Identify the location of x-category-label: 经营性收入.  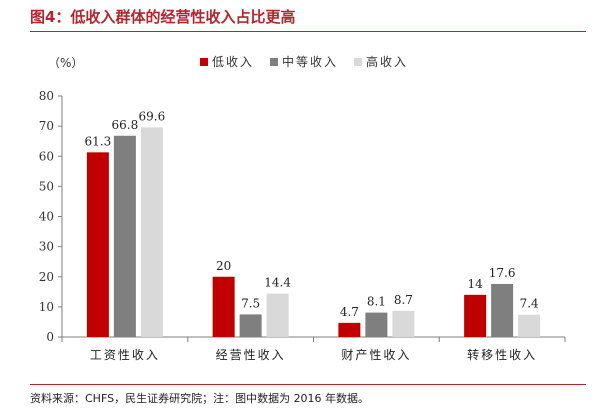
(251, 355).